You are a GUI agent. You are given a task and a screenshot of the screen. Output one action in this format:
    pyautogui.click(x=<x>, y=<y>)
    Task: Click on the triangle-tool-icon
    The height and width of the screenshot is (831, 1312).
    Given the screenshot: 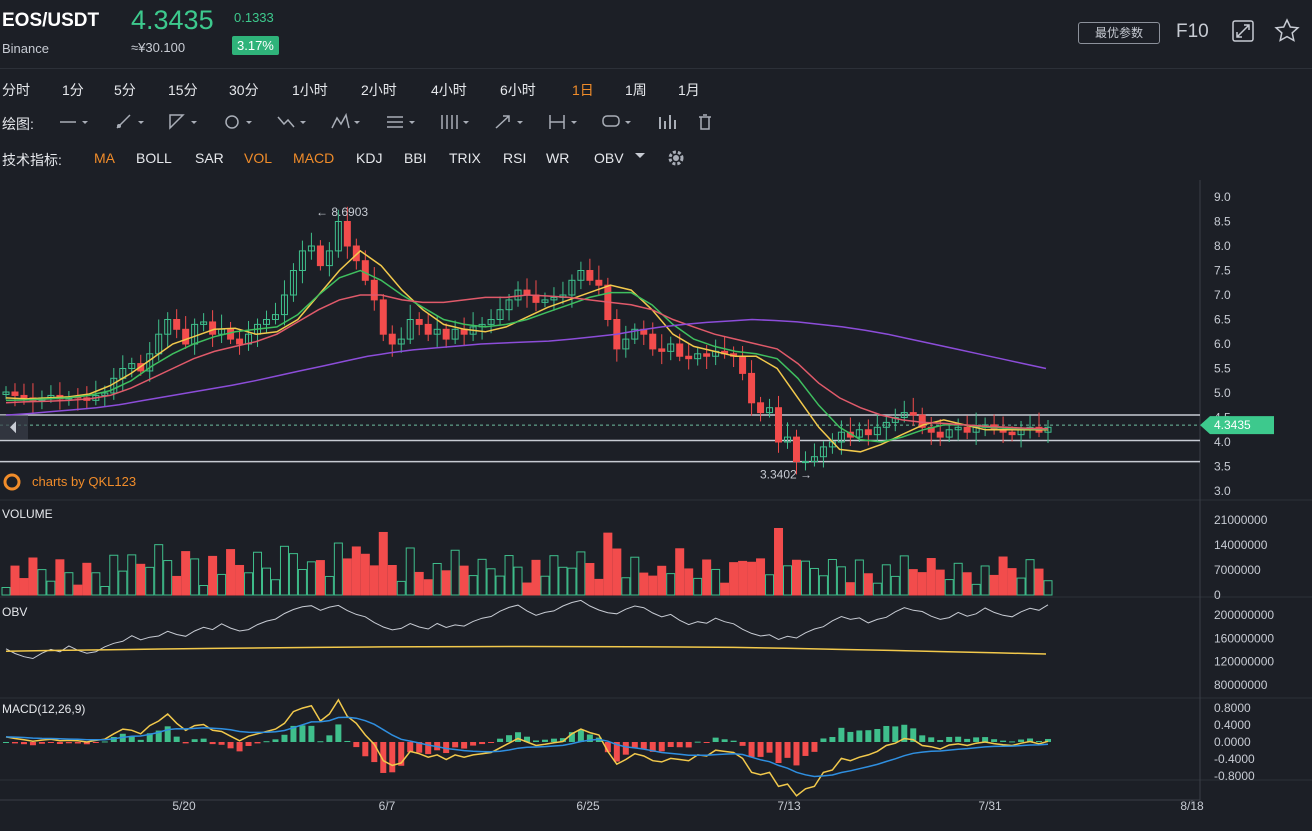 What is the action you would take?
    pyautogui.click(x=185, y=122)
    